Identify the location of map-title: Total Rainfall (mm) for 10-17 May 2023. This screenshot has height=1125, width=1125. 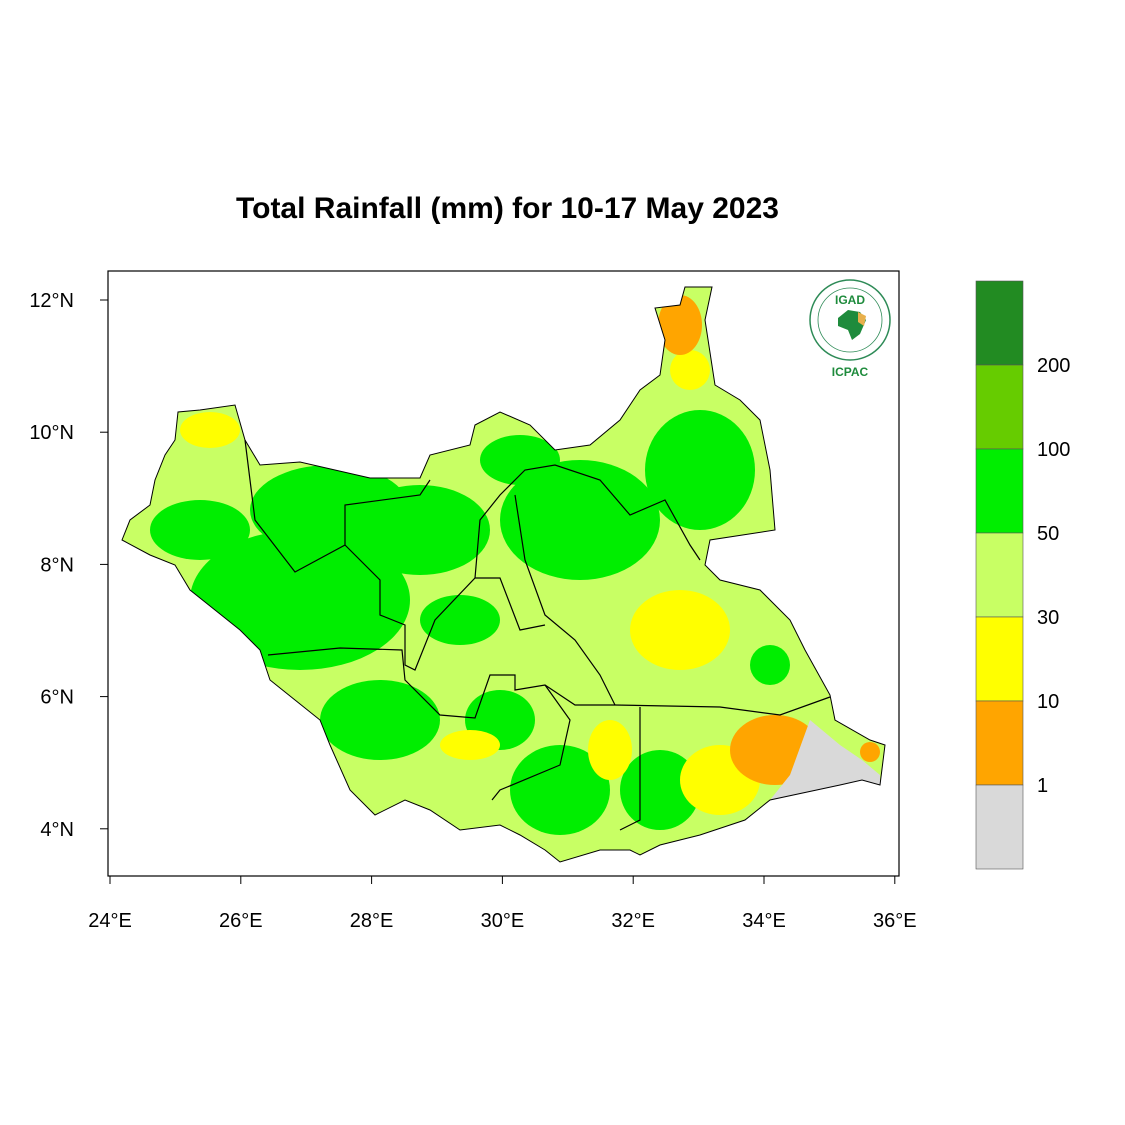
(507, 208).